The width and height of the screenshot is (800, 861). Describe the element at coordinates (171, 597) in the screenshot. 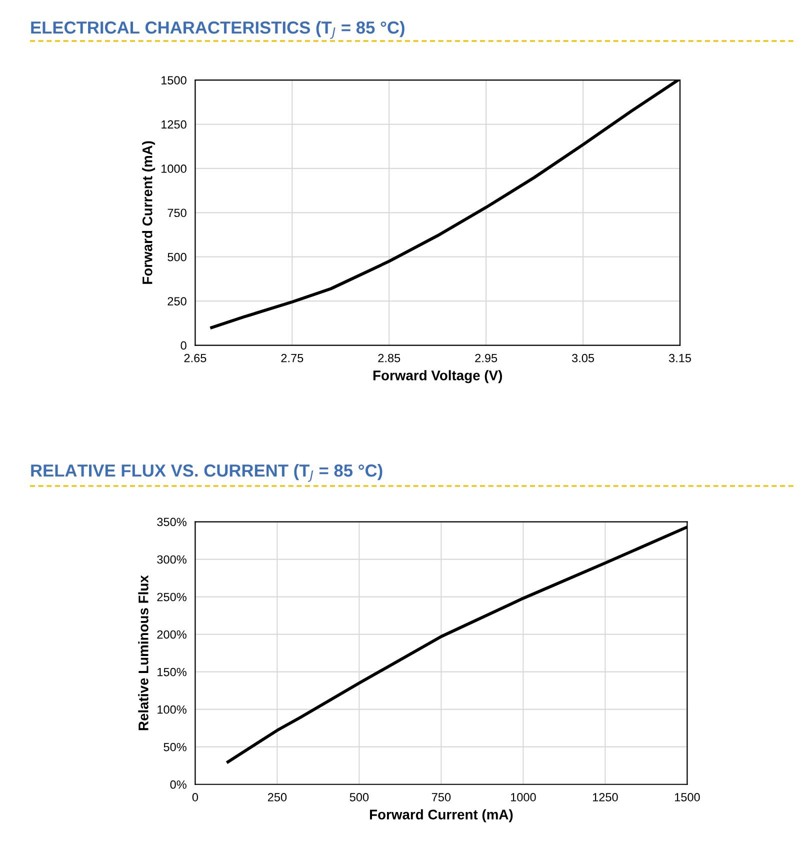

I see `y-tick-label: 250%` at that location.